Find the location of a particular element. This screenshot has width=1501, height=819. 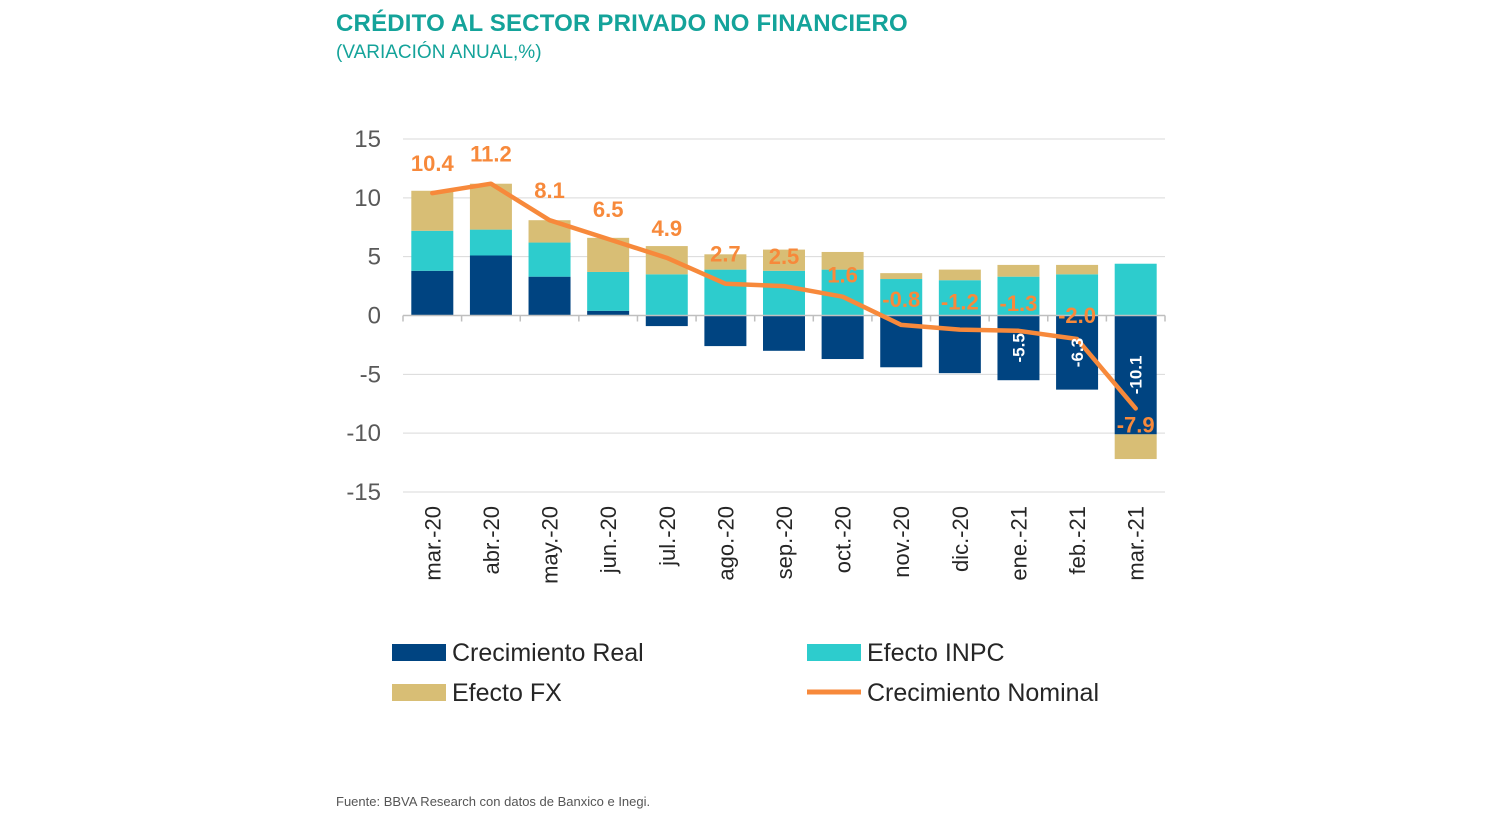

y-tick-label: -10 is located at coordinates (363, 433).